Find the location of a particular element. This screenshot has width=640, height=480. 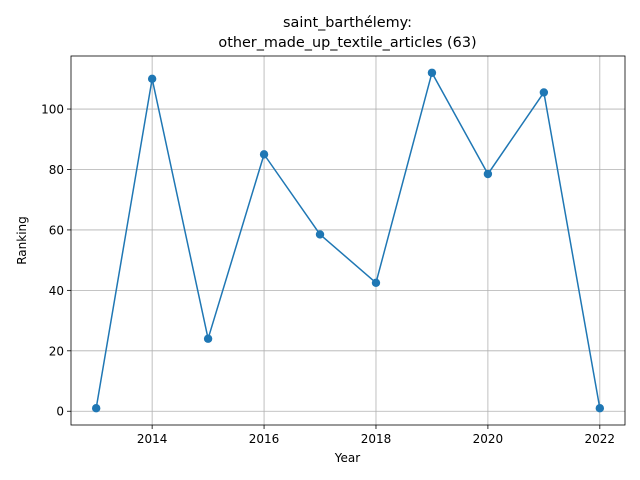

x-axis-label: Year is located at coordinates (347, 458).